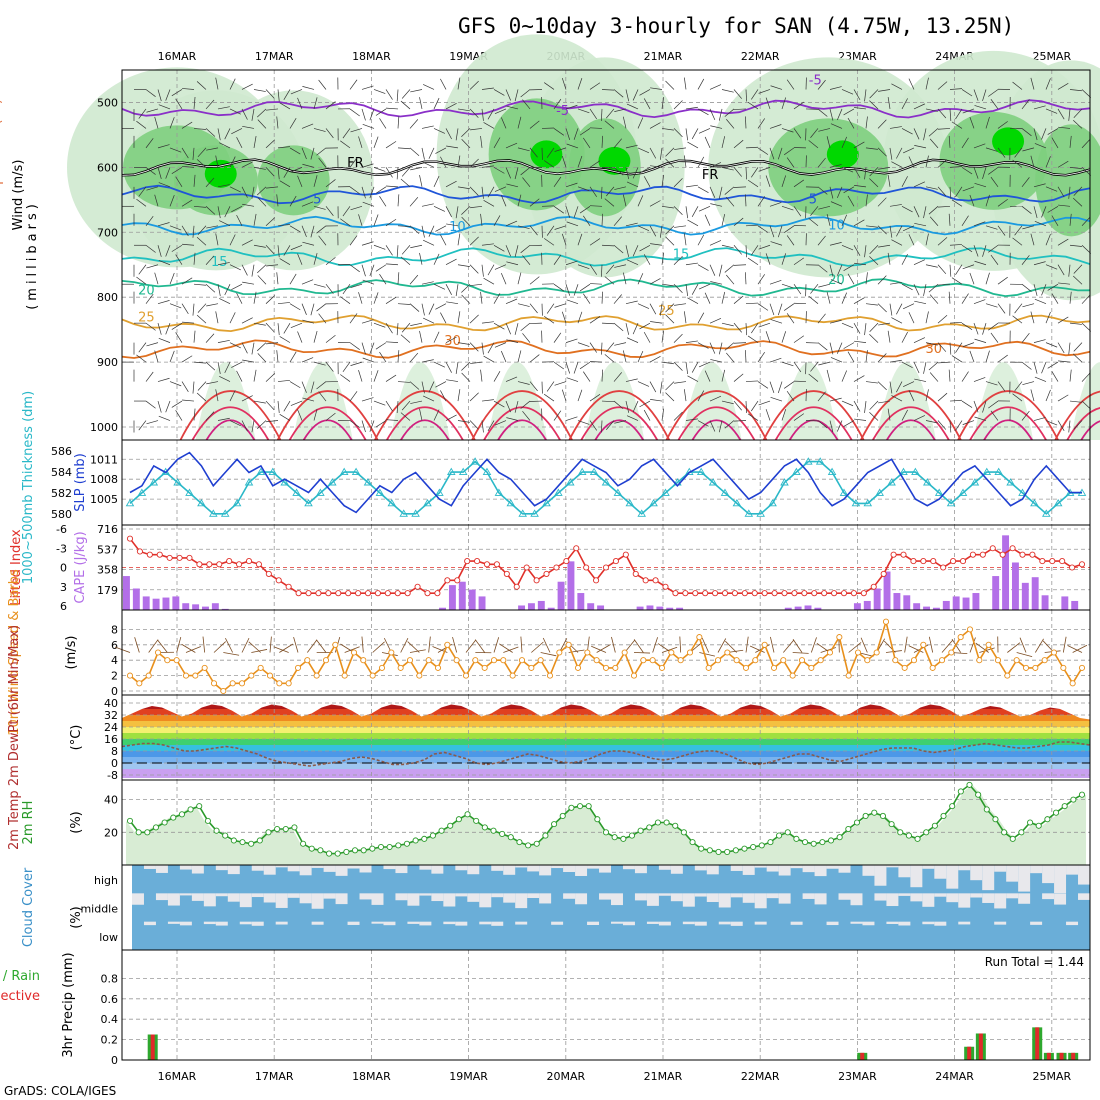 The width and height of the screenshot is (1100, 1100). I want to click on cape-bar, so click(146, 603).